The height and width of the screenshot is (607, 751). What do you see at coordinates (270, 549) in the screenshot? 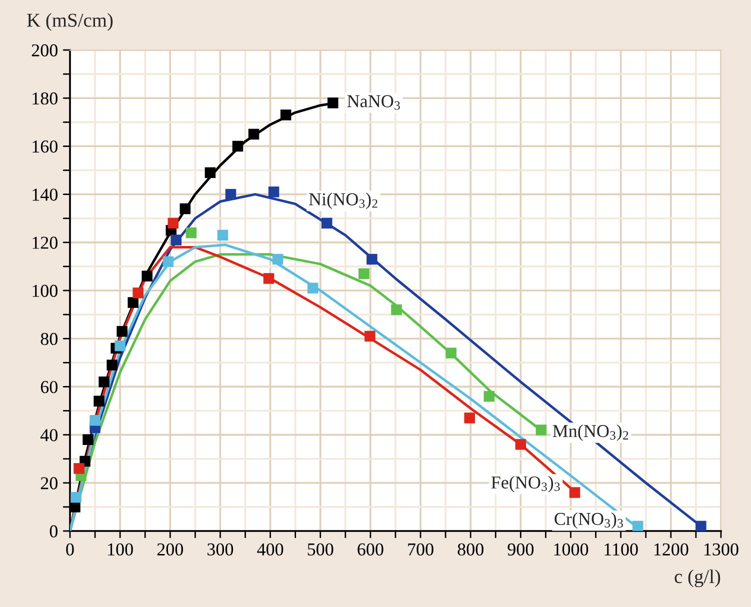
I see `x-tick-label: 400` at bounding box center [270, 549].